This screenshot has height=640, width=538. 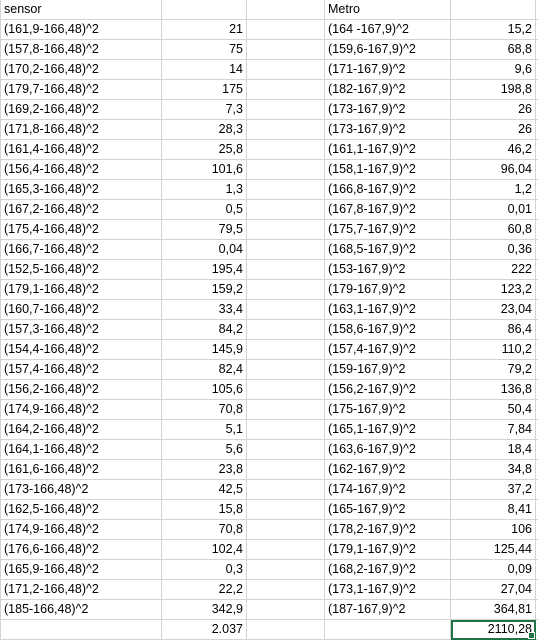 What do you see at coordinates (493, 570) in the screenshot?
I see `cell-metro-value: 0,09` at bounding box center [493, 570].